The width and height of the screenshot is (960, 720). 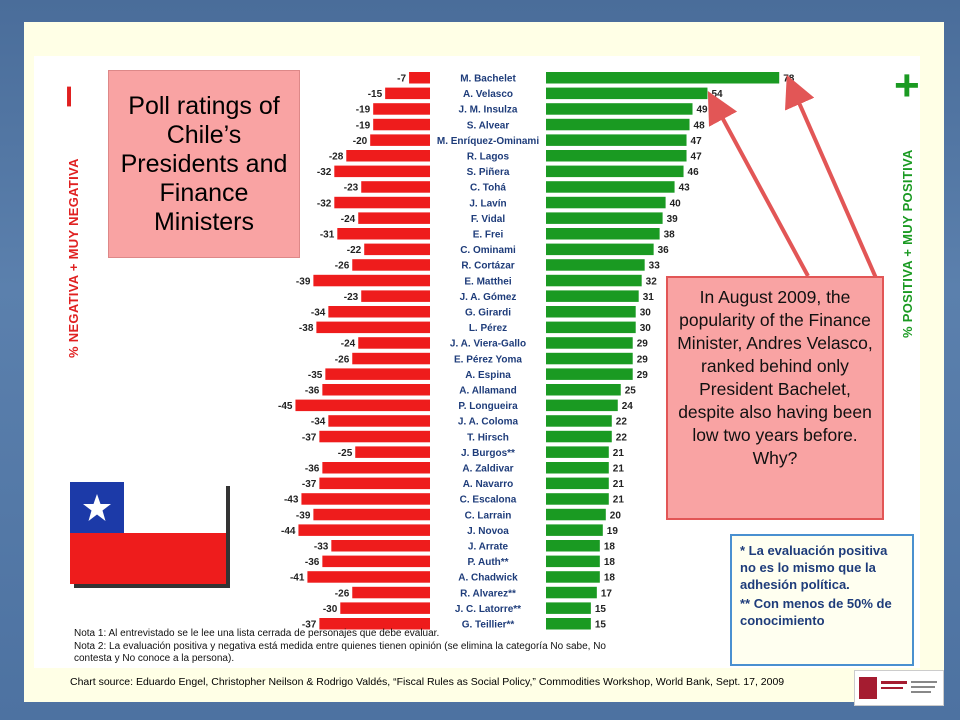 I want to click on positive-value-label: 19, so click(x=613, y=531).